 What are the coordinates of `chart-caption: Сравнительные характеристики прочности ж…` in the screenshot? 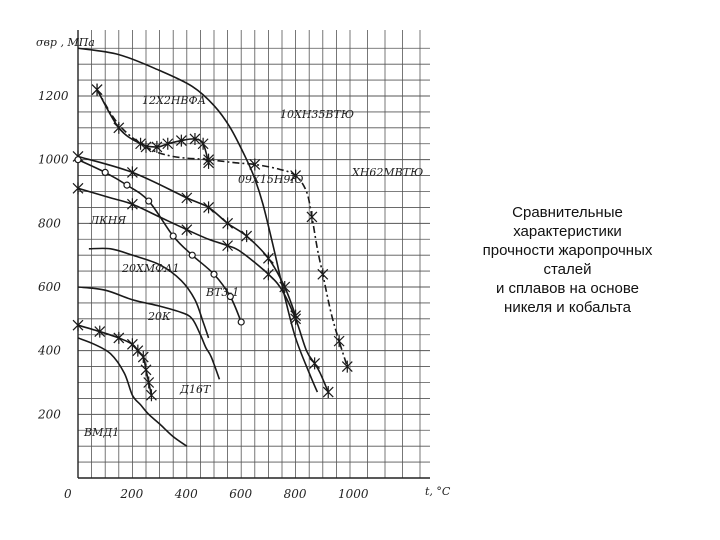 It's located at (567, 260).